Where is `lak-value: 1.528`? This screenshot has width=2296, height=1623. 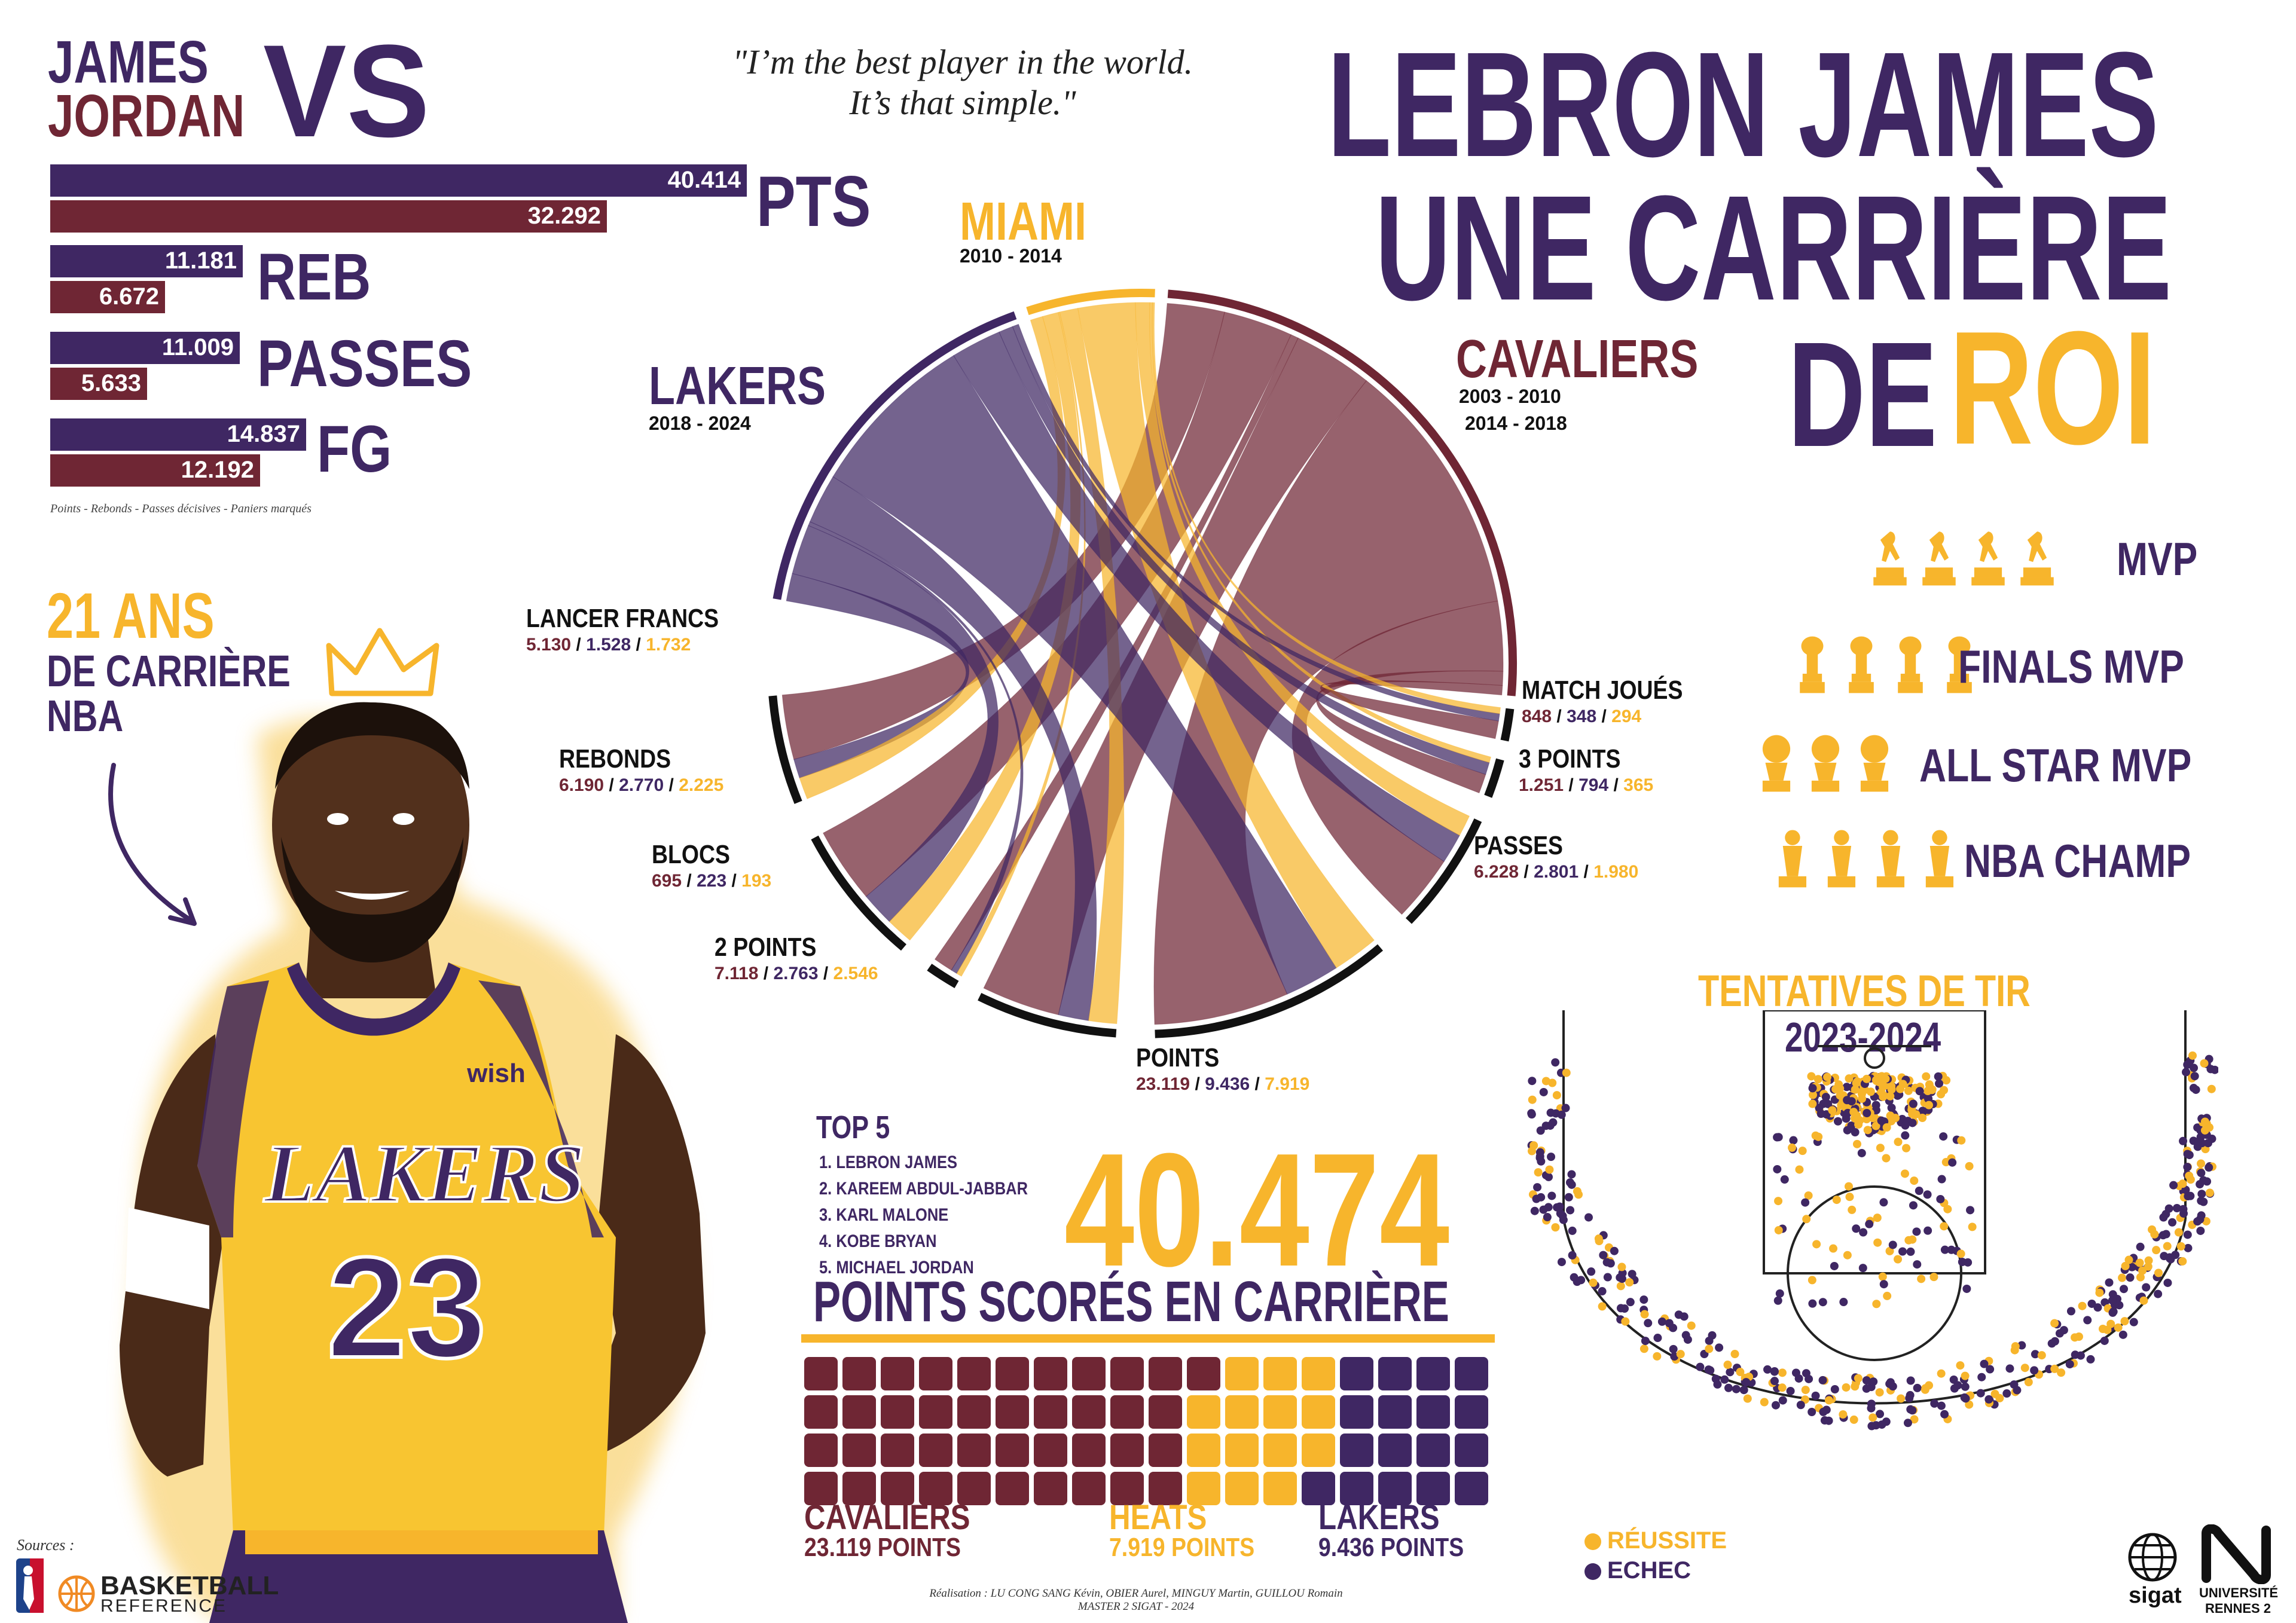 lak-value: 1.528 is located at coordinates (608, 645).